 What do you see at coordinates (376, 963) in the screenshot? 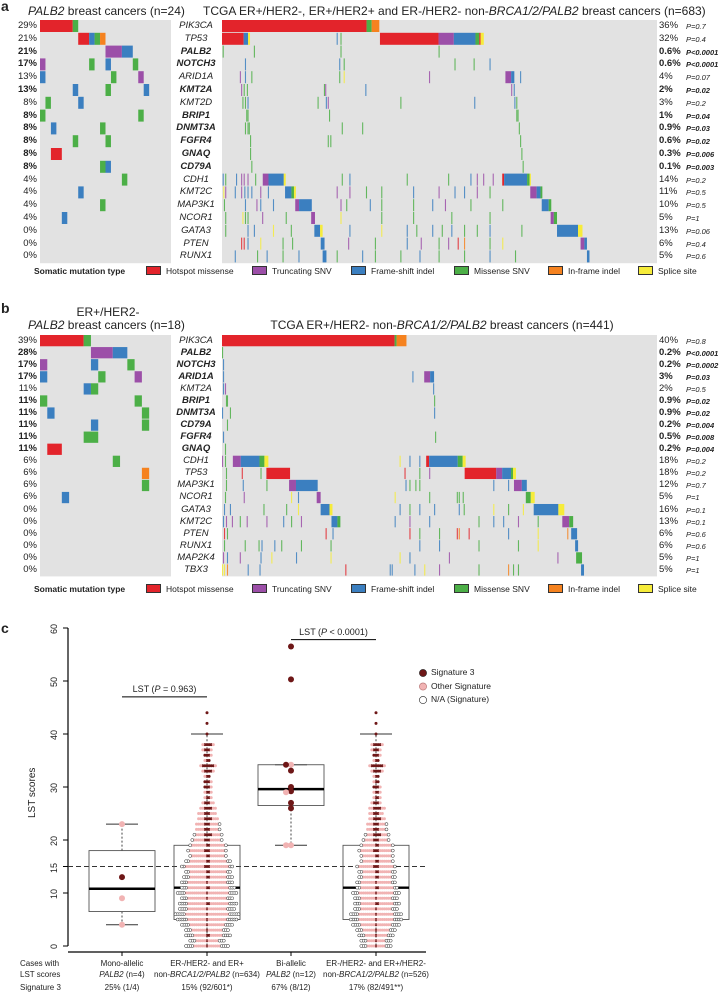
I see `text: ER-/HER2- and ER+/HER2-` at bounding box center [376, 963].